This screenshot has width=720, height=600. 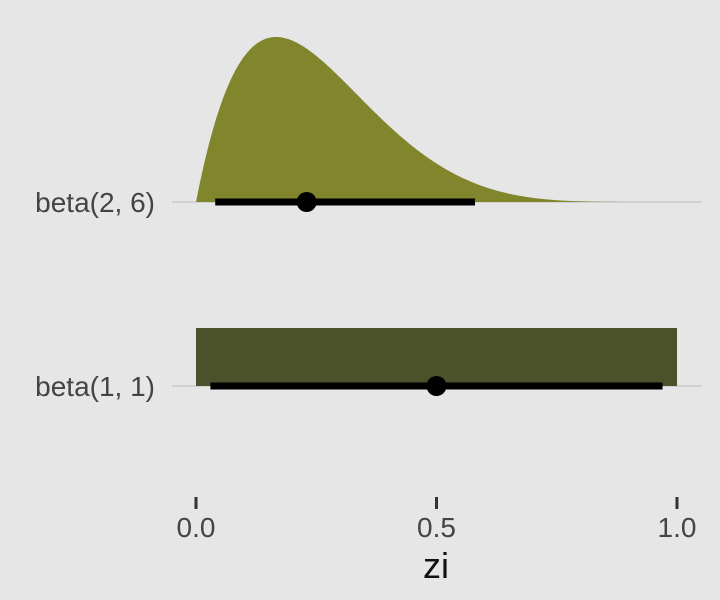 What do you see at coordinates (95, 202) in the screenshot?
I see `category-label-beta-2-6: beta(2, 6)` at bounding box center [95, 202].